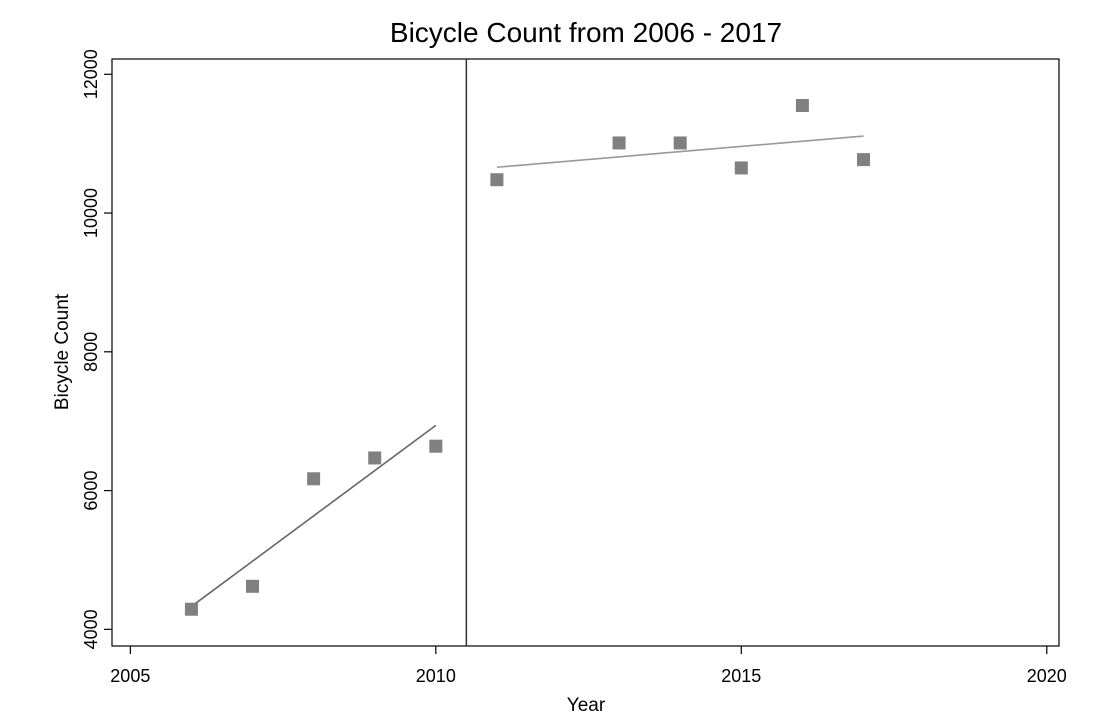  What do you see at coordinates (91, 629) in the screenshot?
I see `y-tick-label: 4000` at bounding box center [91, 629].